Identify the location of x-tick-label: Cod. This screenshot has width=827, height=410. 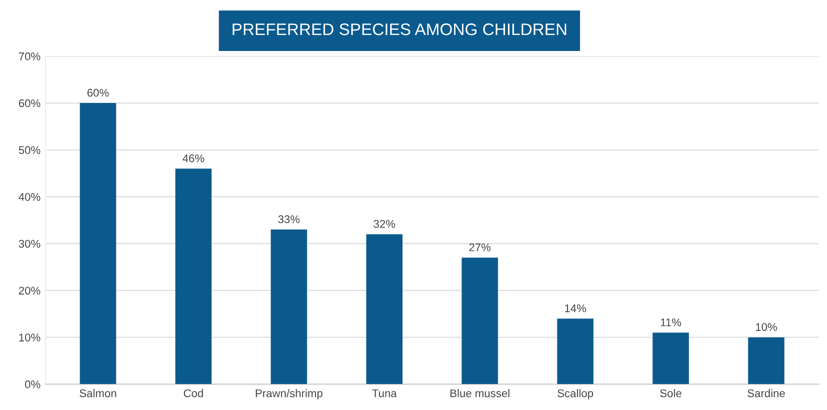
(193, 393).